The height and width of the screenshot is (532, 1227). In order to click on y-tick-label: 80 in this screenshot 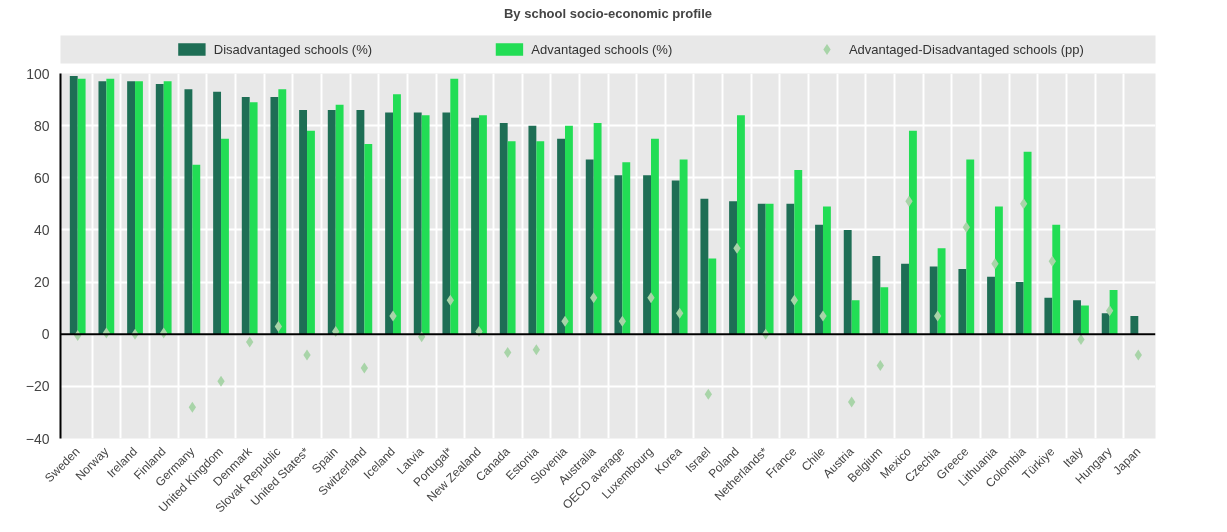, I will do `click(41, 125)`.